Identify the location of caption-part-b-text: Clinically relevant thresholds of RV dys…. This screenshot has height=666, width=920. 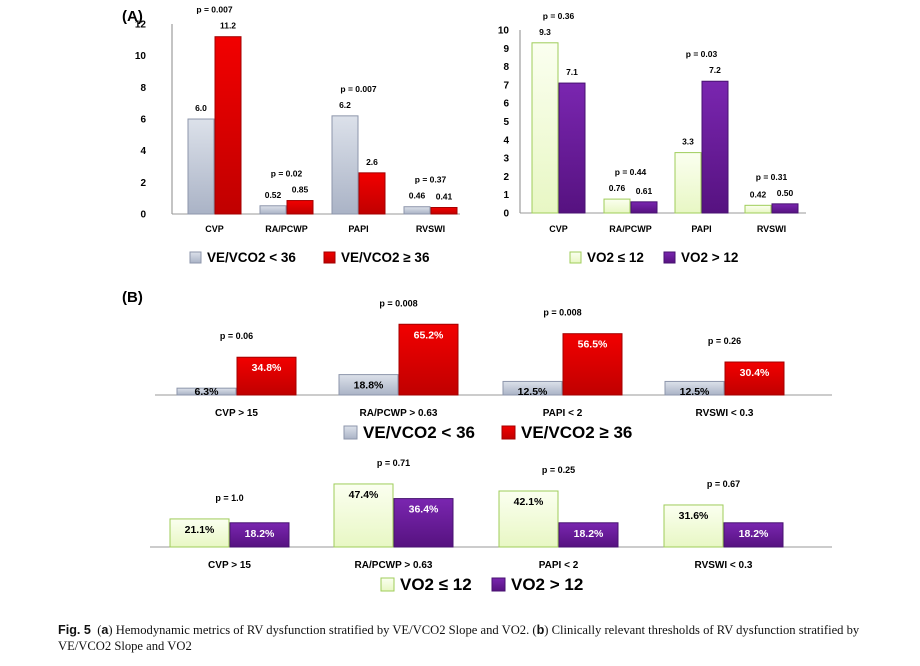
(459, 638).